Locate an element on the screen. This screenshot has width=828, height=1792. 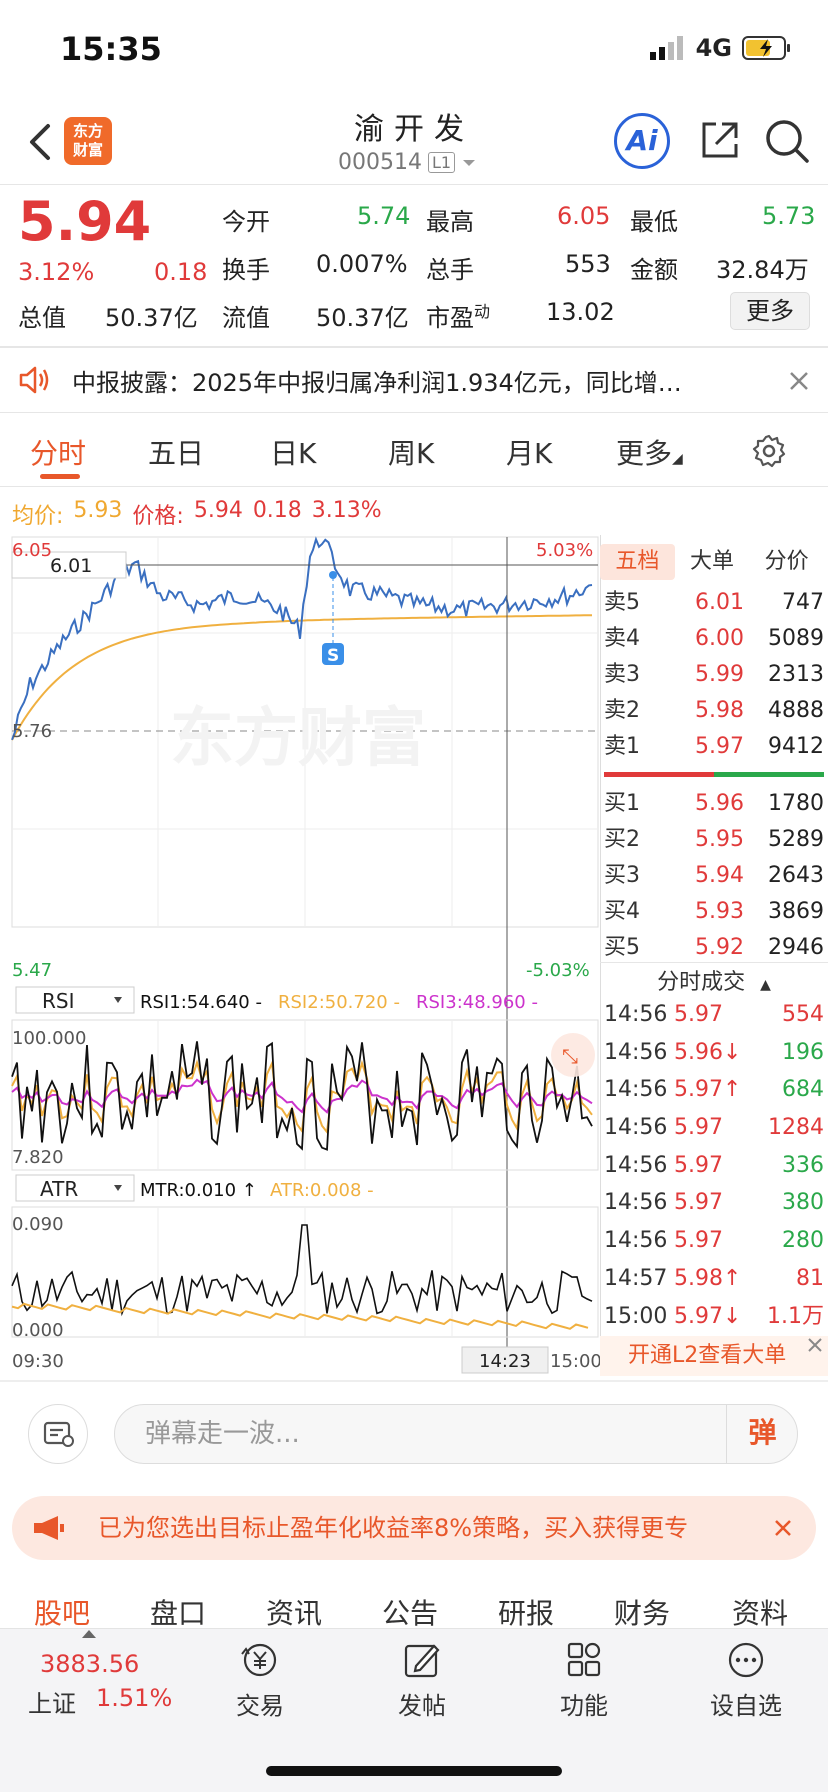
ob-vol: 336 is located at coordinates (803, 1165).